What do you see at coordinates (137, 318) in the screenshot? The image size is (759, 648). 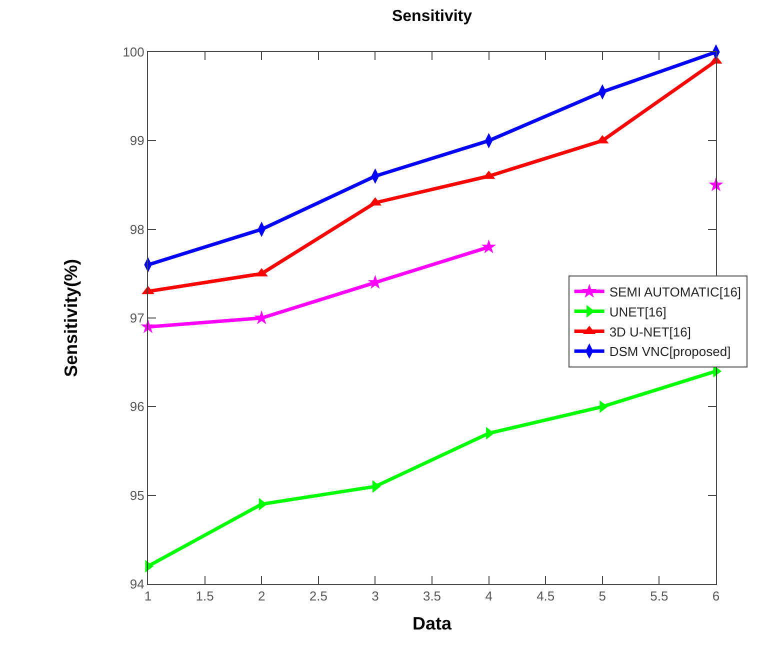 I see `y-tick-label: 97` at bounding box center [137, 318].